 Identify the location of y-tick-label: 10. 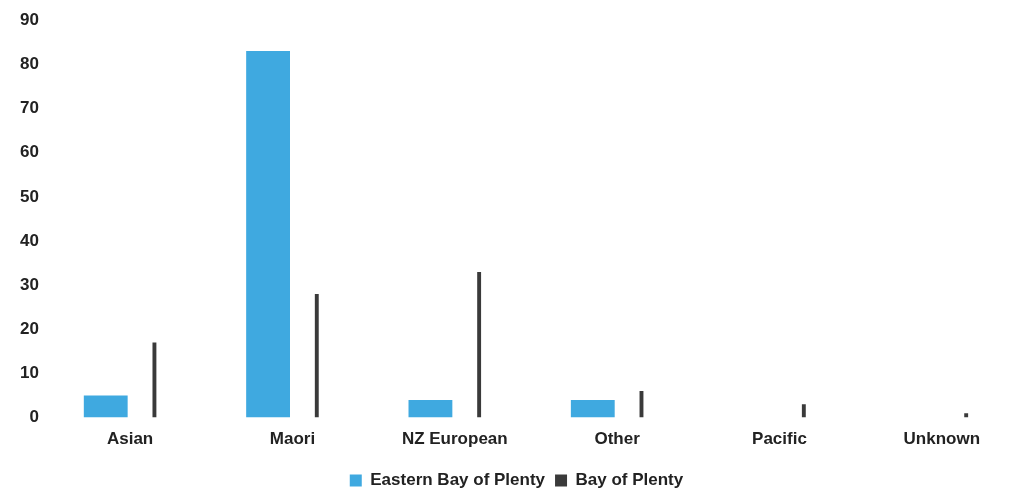
(29, 373).